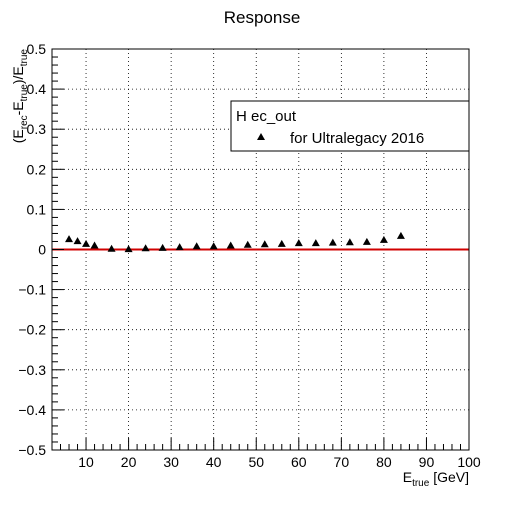 The width and height of the screenshot is (523, 506). What do you see at coordinates (37, 209) in the screenshot?
I see `y-tick-label: 0.1` at bounding box center [37, 209].